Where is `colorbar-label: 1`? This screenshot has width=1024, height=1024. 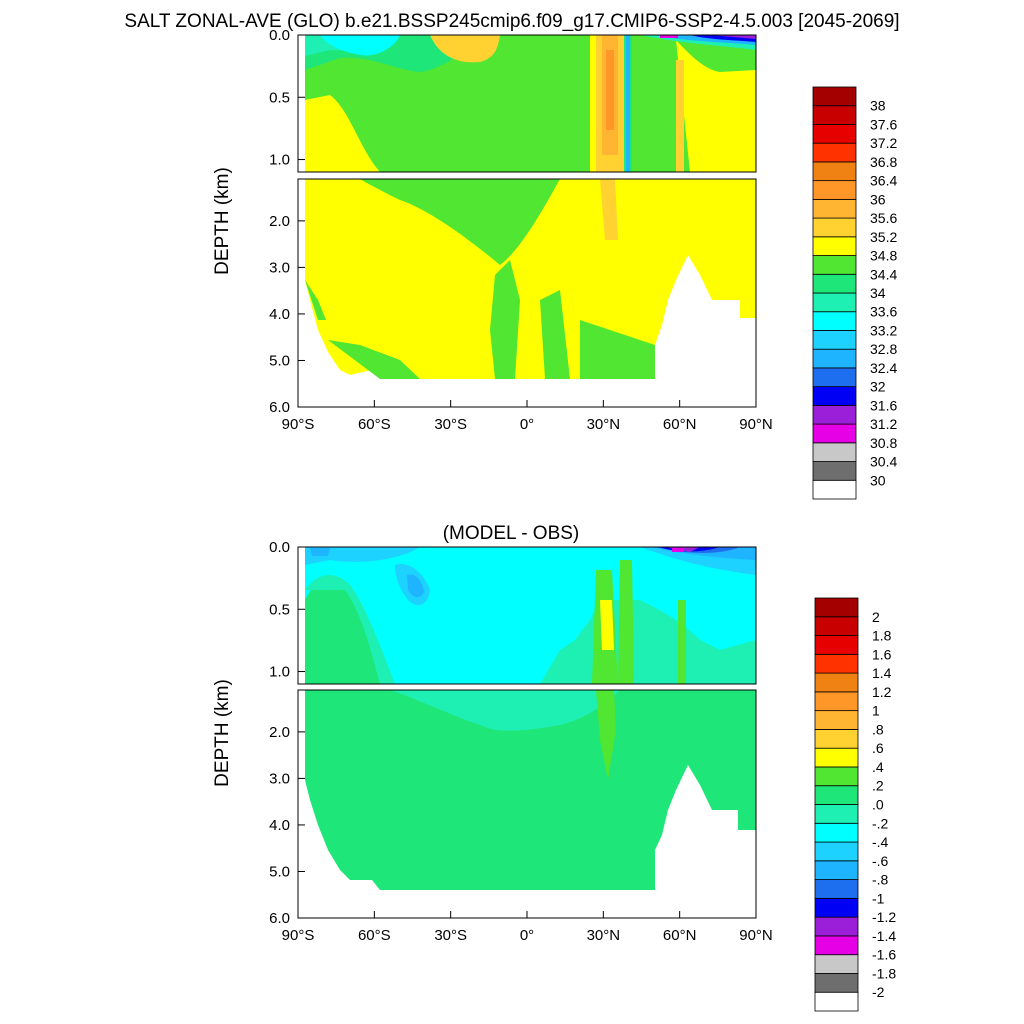 colorbar-label: 1 is located at coordinates (876, 711).